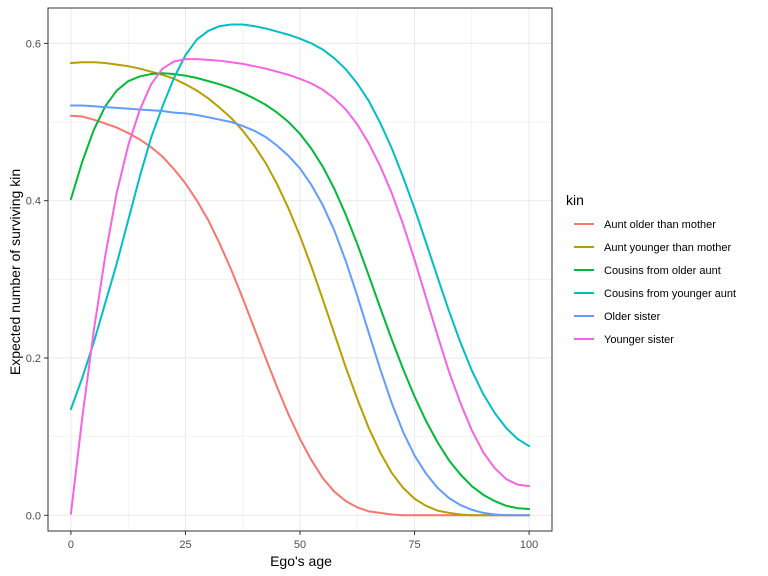 The image size is (768, 576). I want to click on x-axis-ticks: 0 25 50 75 100, so click(303, 541).